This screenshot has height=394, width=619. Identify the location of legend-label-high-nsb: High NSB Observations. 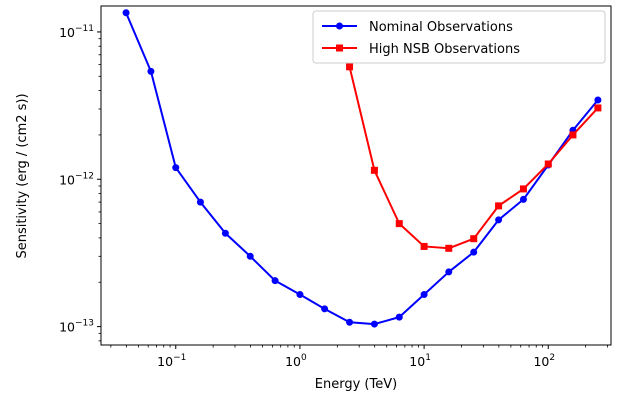
(444, 49).